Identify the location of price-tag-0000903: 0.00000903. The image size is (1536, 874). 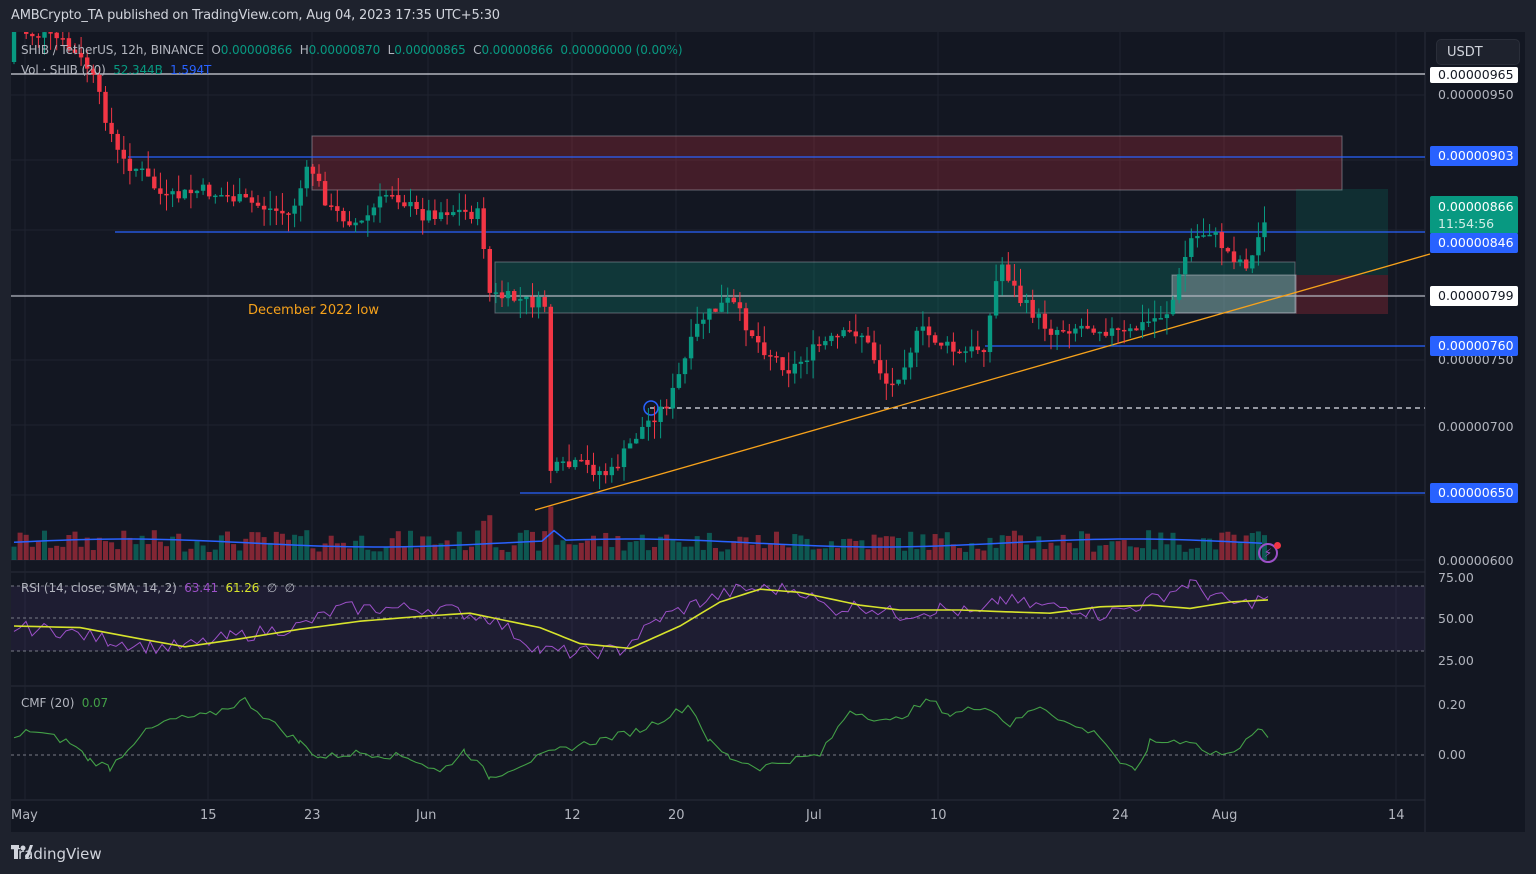
(1474, 156).